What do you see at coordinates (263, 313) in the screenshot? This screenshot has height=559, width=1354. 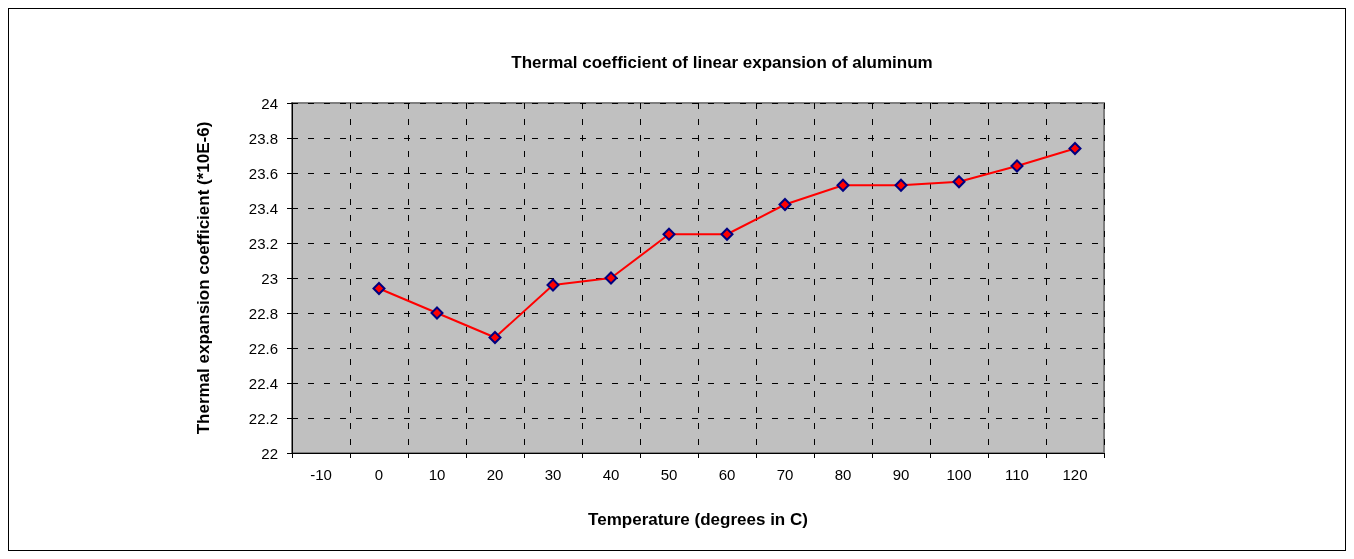 I see `y-tick-label: 22.8` at bounding box center [263, 313].